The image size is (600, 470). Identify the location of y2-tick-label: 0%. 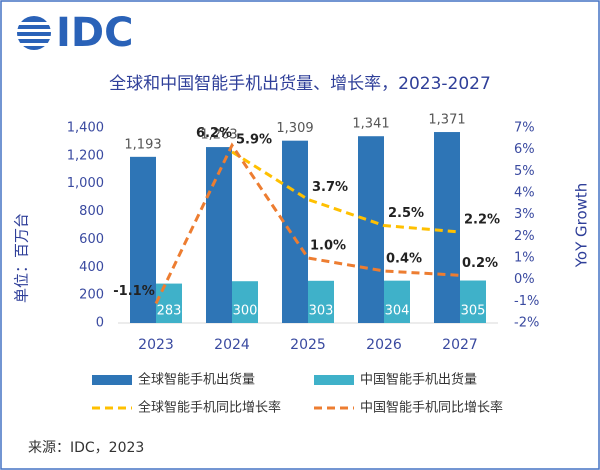
(524, 279).